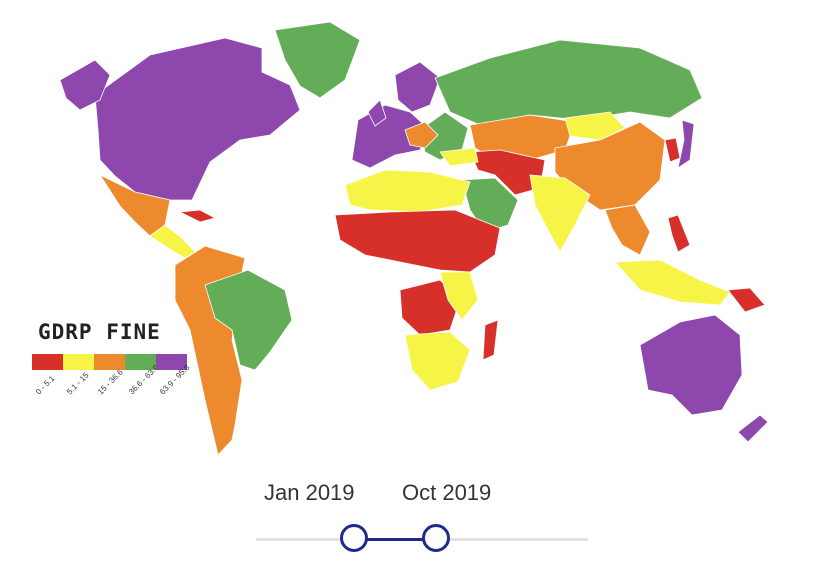  What do you see at coordinates (354, 538) in the screenshot?
I see `slider-start-handle` at bounding box center [354, 538].